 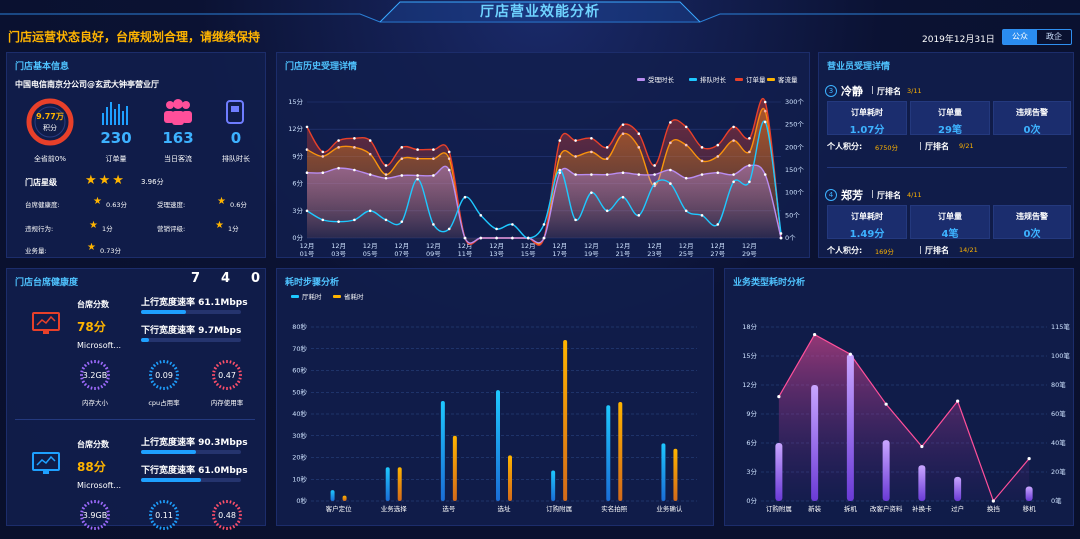 I want to click on y-tick-label: 20秒, so click(x=299, y=457).